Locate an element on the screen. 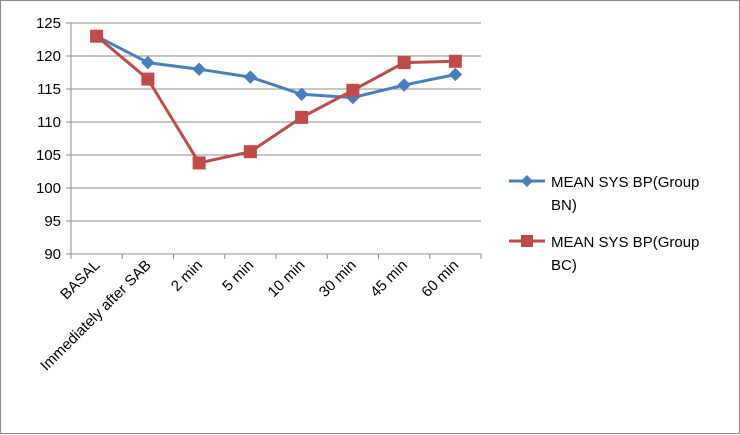 The height and width of the screenshot is (435, 740). y-tick-label: 115 is located at coordinates (49, 89).